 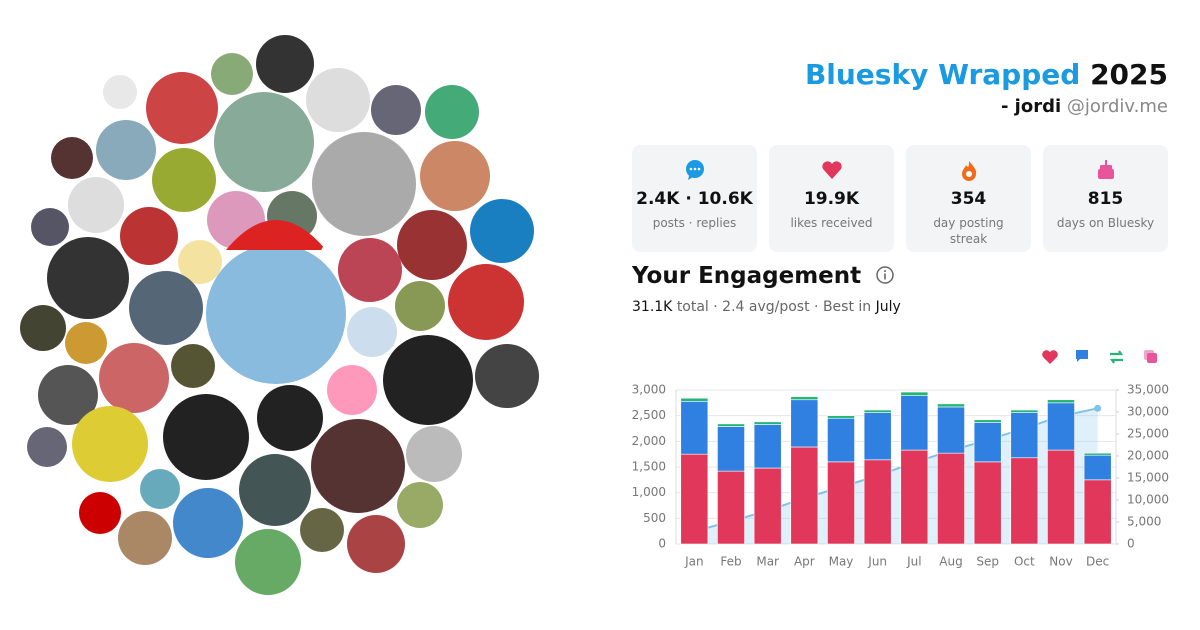 I want to click on header-user: - jordi @jordiv.me, so click(x=1084, y=106).